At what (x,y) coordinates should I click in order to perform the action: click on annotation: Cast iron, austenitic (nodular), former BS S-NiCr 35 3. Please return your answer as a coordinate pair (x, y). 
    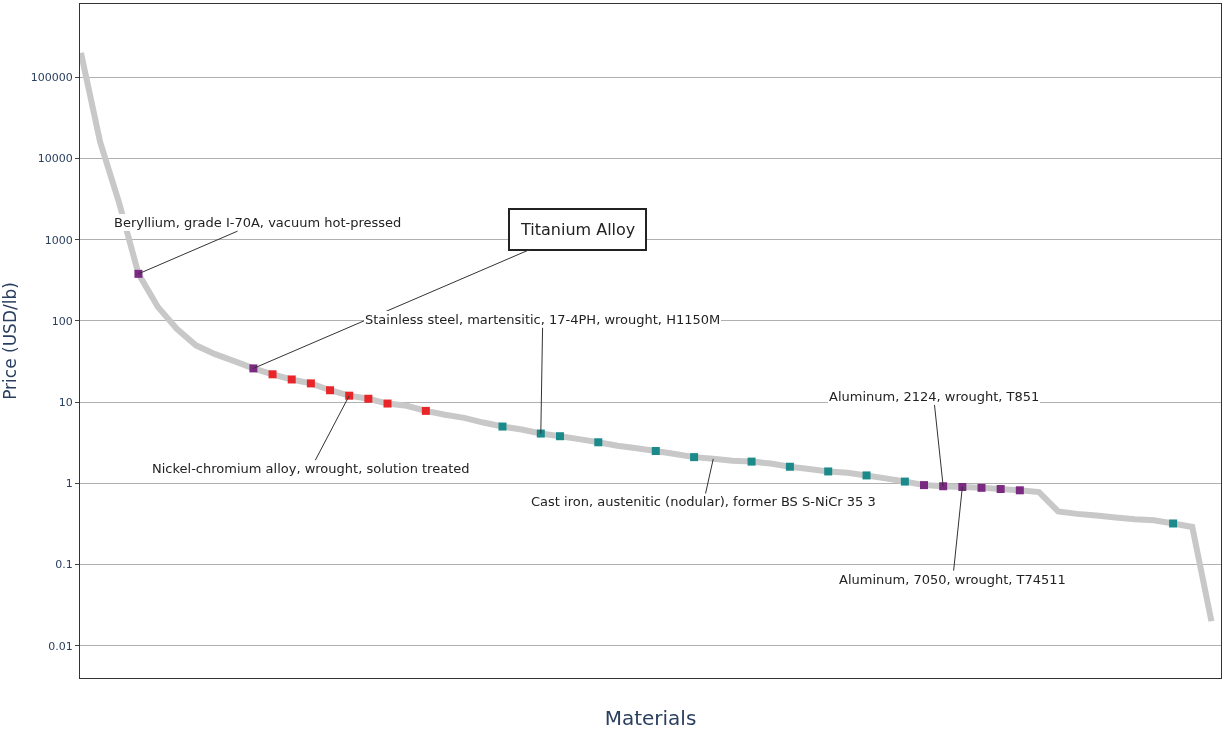
    Looking at the image, I should click on (703, 501).